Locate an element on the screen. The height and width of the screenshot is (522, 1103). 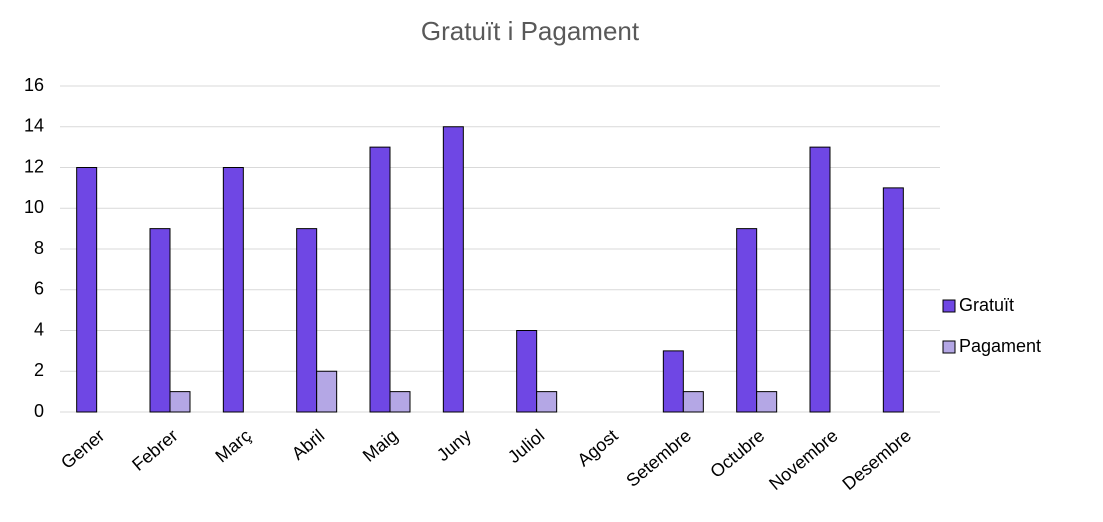
x-tick-label: Novembre is located at coordinates (803, 459).